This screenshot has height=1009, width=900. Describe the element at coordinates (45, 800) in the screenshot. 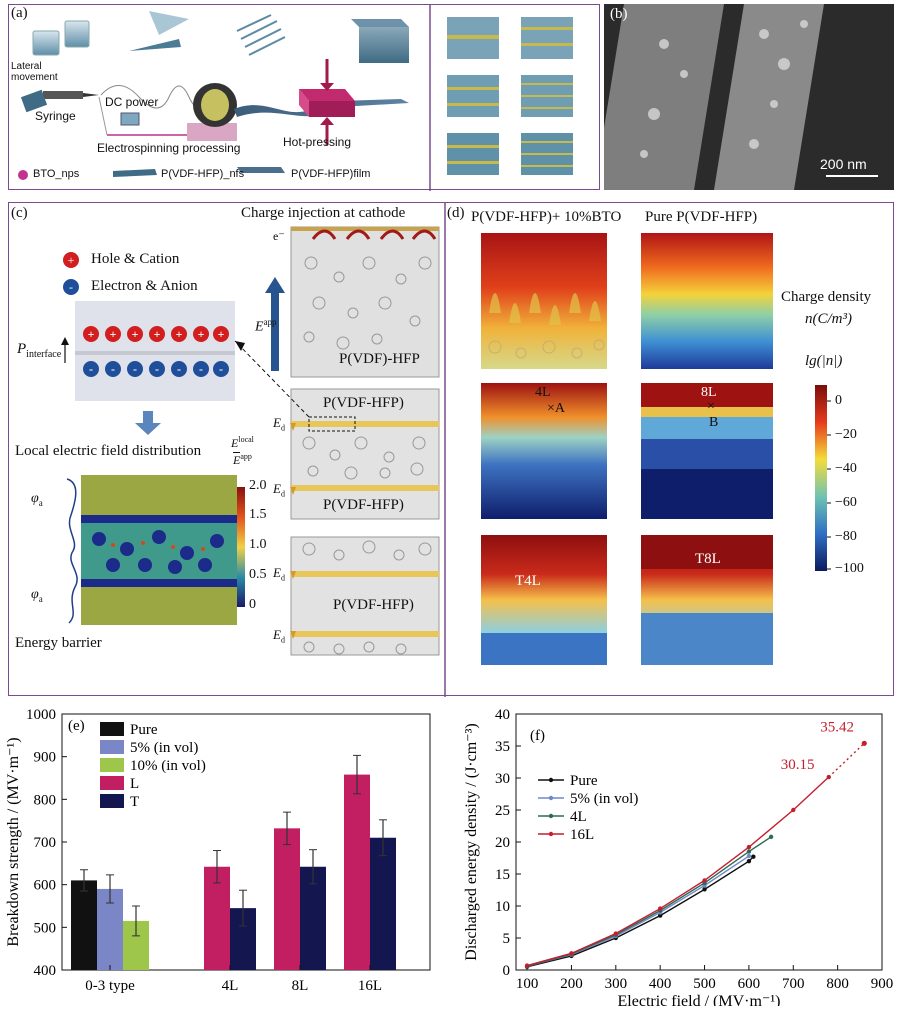

I see `chart-e-ytick-label-4: 800` at that location.